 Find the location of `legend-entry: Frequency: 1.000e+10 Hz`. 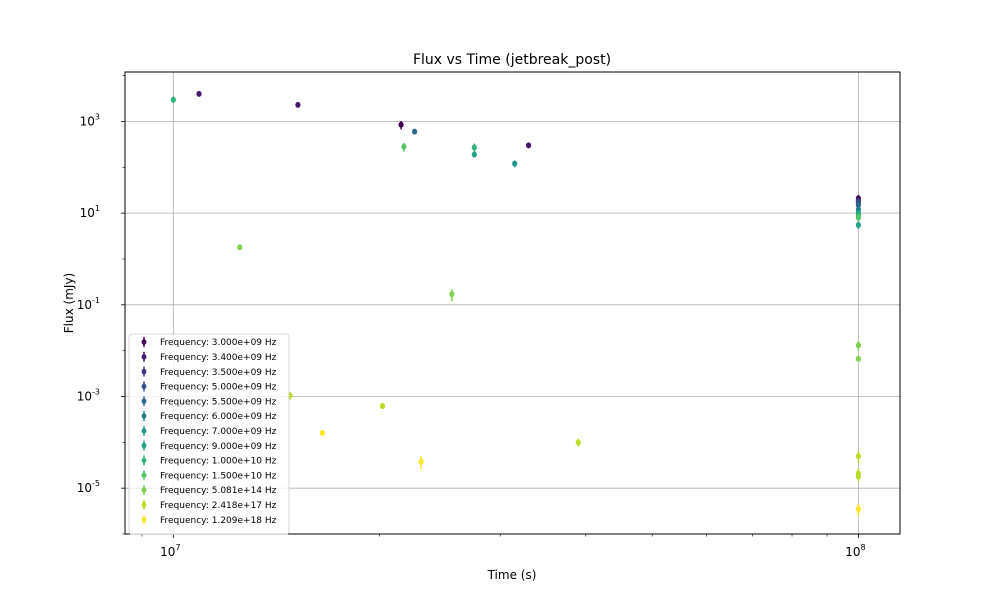

legend-entry: Frequency: 1.000e+10 Hz is located at coordinates (209, 461).